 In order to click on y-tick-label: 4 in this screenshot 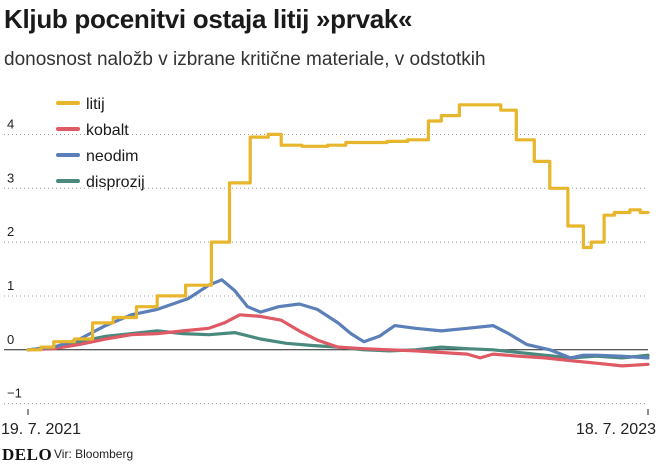, I will do `click(10, 123)`.